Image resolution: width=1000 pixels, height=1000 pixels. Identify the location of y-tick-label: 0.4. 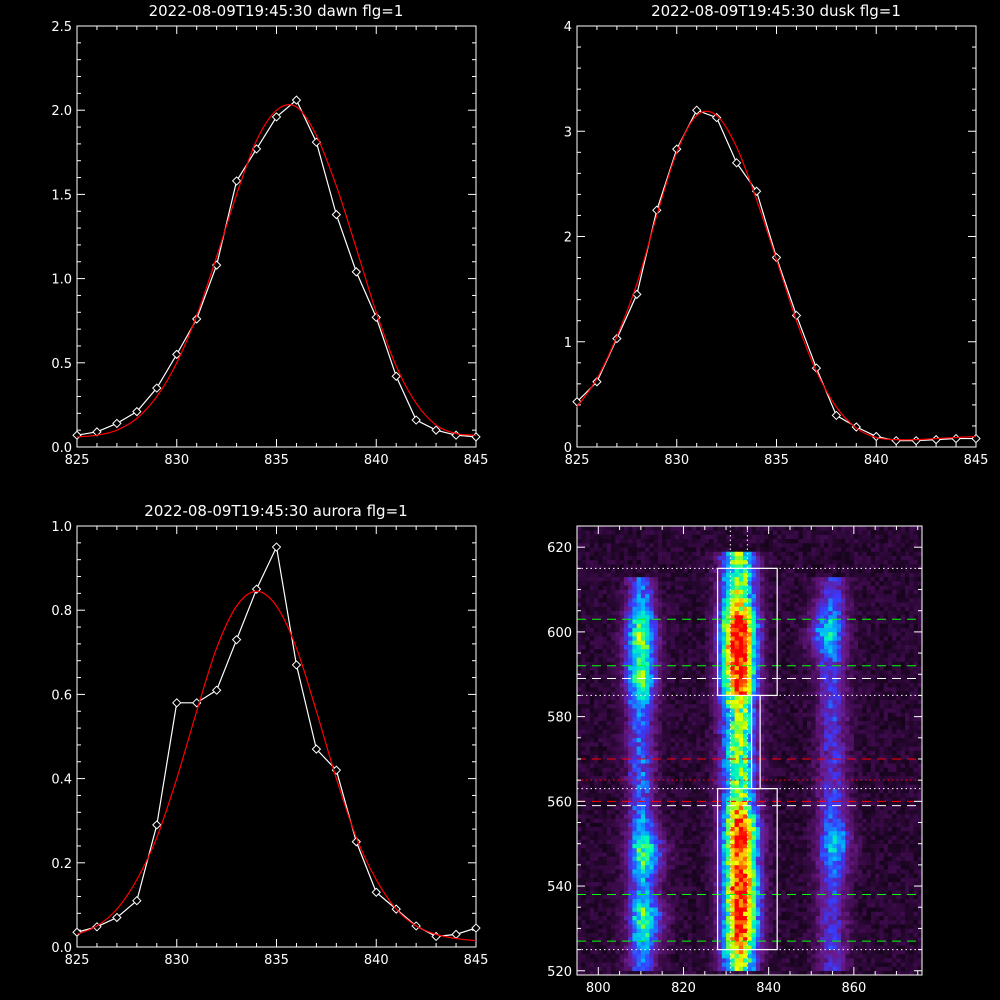
(61, 780).